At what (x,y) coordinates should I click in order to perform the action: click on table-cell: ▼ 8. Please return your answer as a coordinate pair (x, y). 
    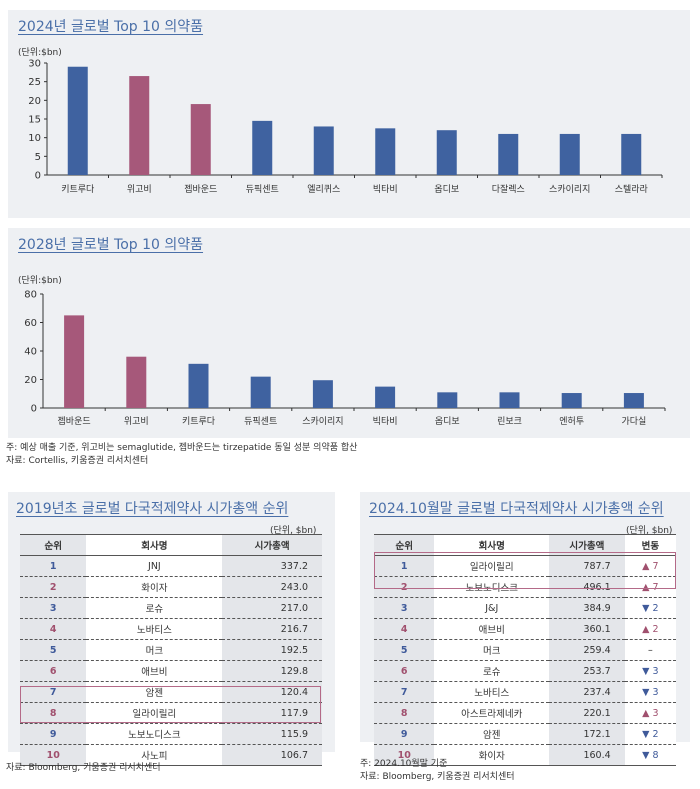
    Looking at the image, I should click on (650, 755).